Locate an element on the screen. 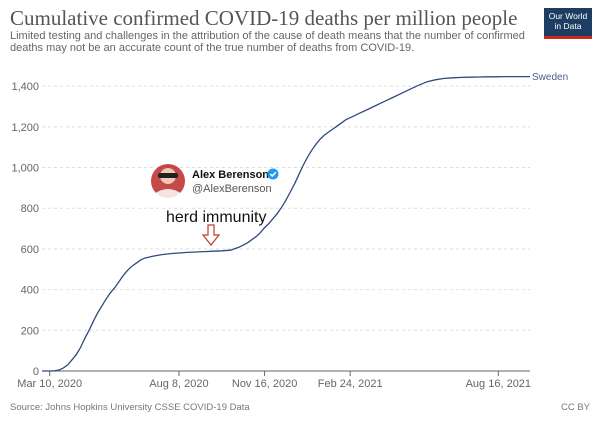  series-label-sweden: Sweden is located at coordinates (550, 77).